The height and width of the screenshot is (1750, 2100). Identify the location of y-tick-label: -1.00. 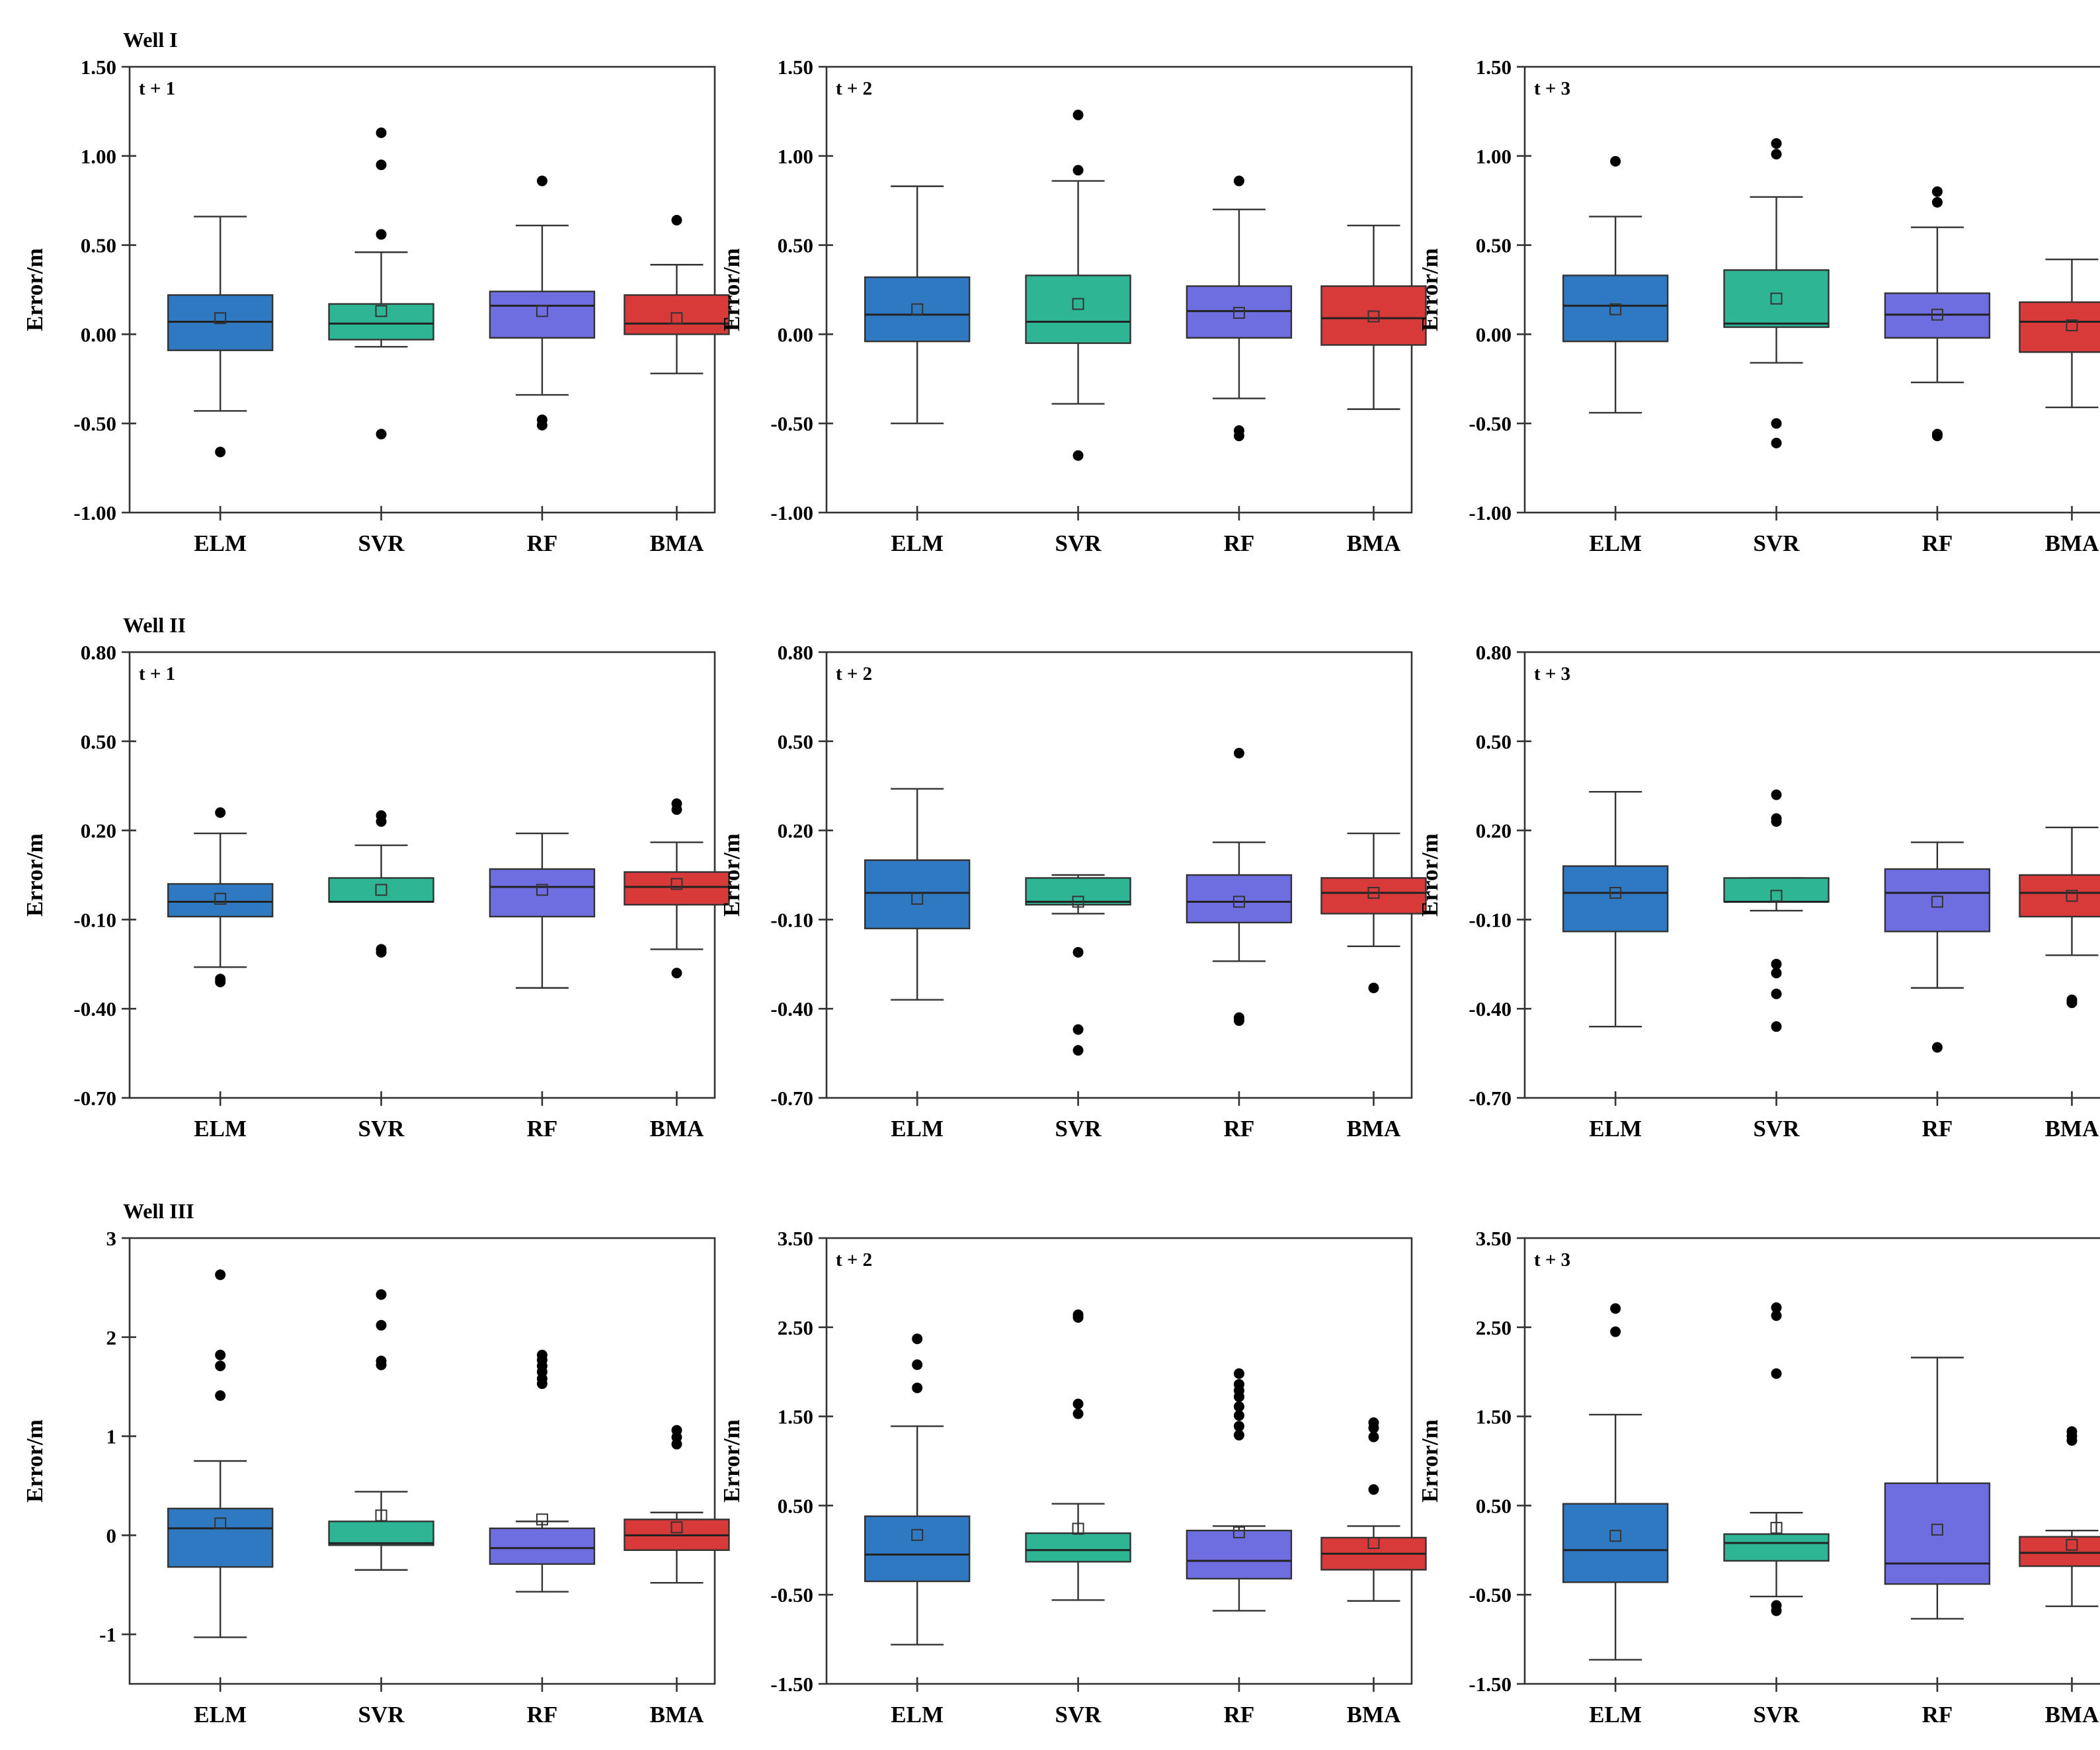
(1490, 512).